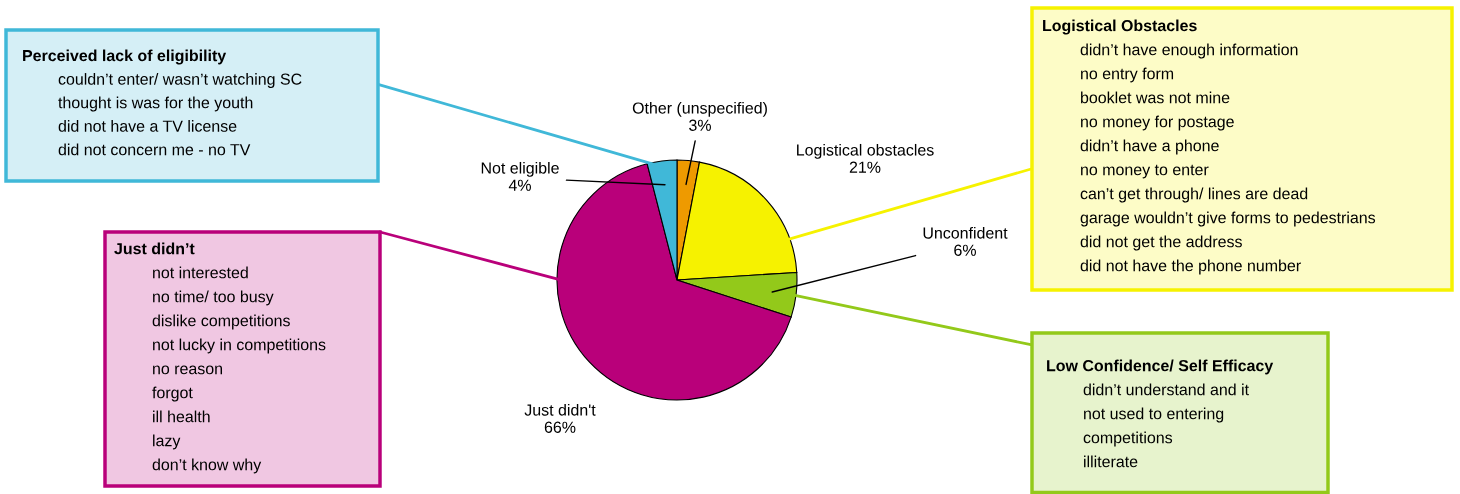 This screenshot has width=1460, height=494. I want to click on data-label: 6%, so click(965, 250).